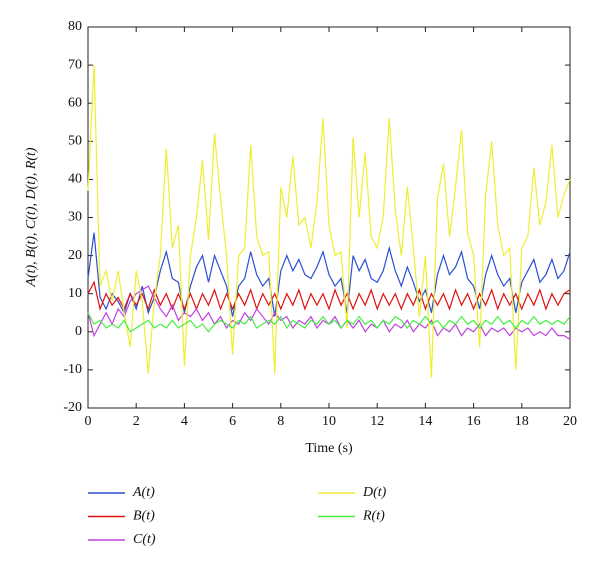 This screenshot has width=600, height=572. What do you see at coordinates (232, 421) in the screenshot?
I see `x-tick-label: 6` at bounding box center [232, 421].